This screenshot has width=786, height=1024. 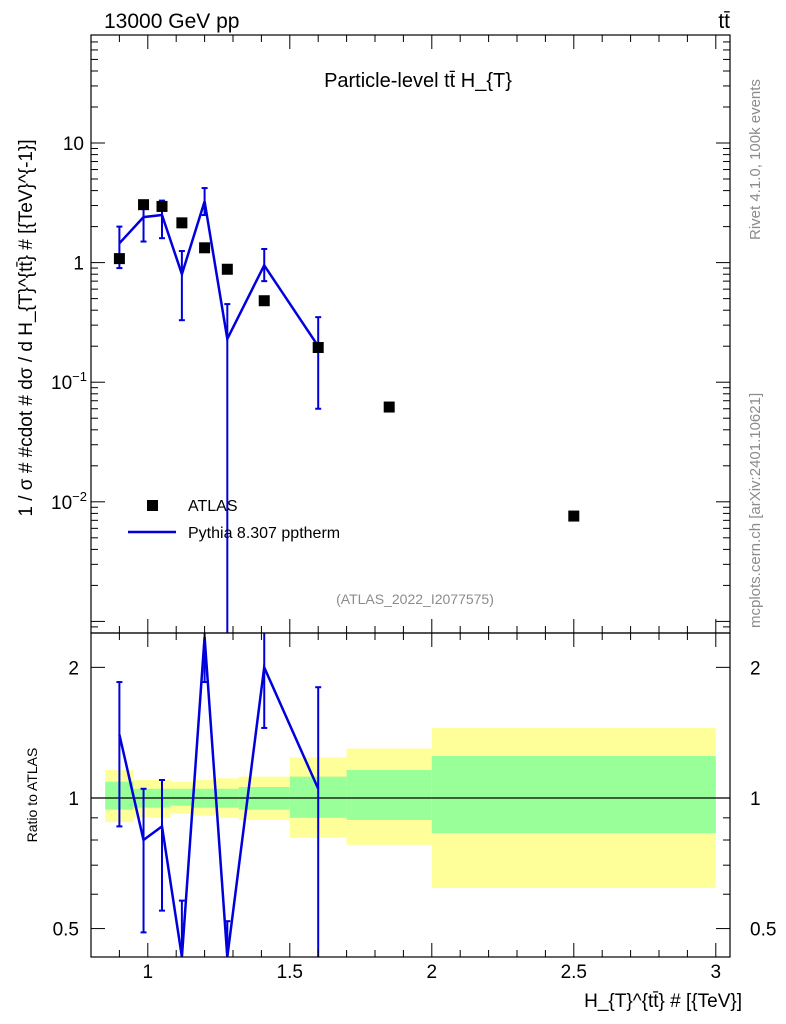 I want to click on x-axis-label: H_{T}^{tt̄} # [{TeV}], so click(x=663, y=1001).